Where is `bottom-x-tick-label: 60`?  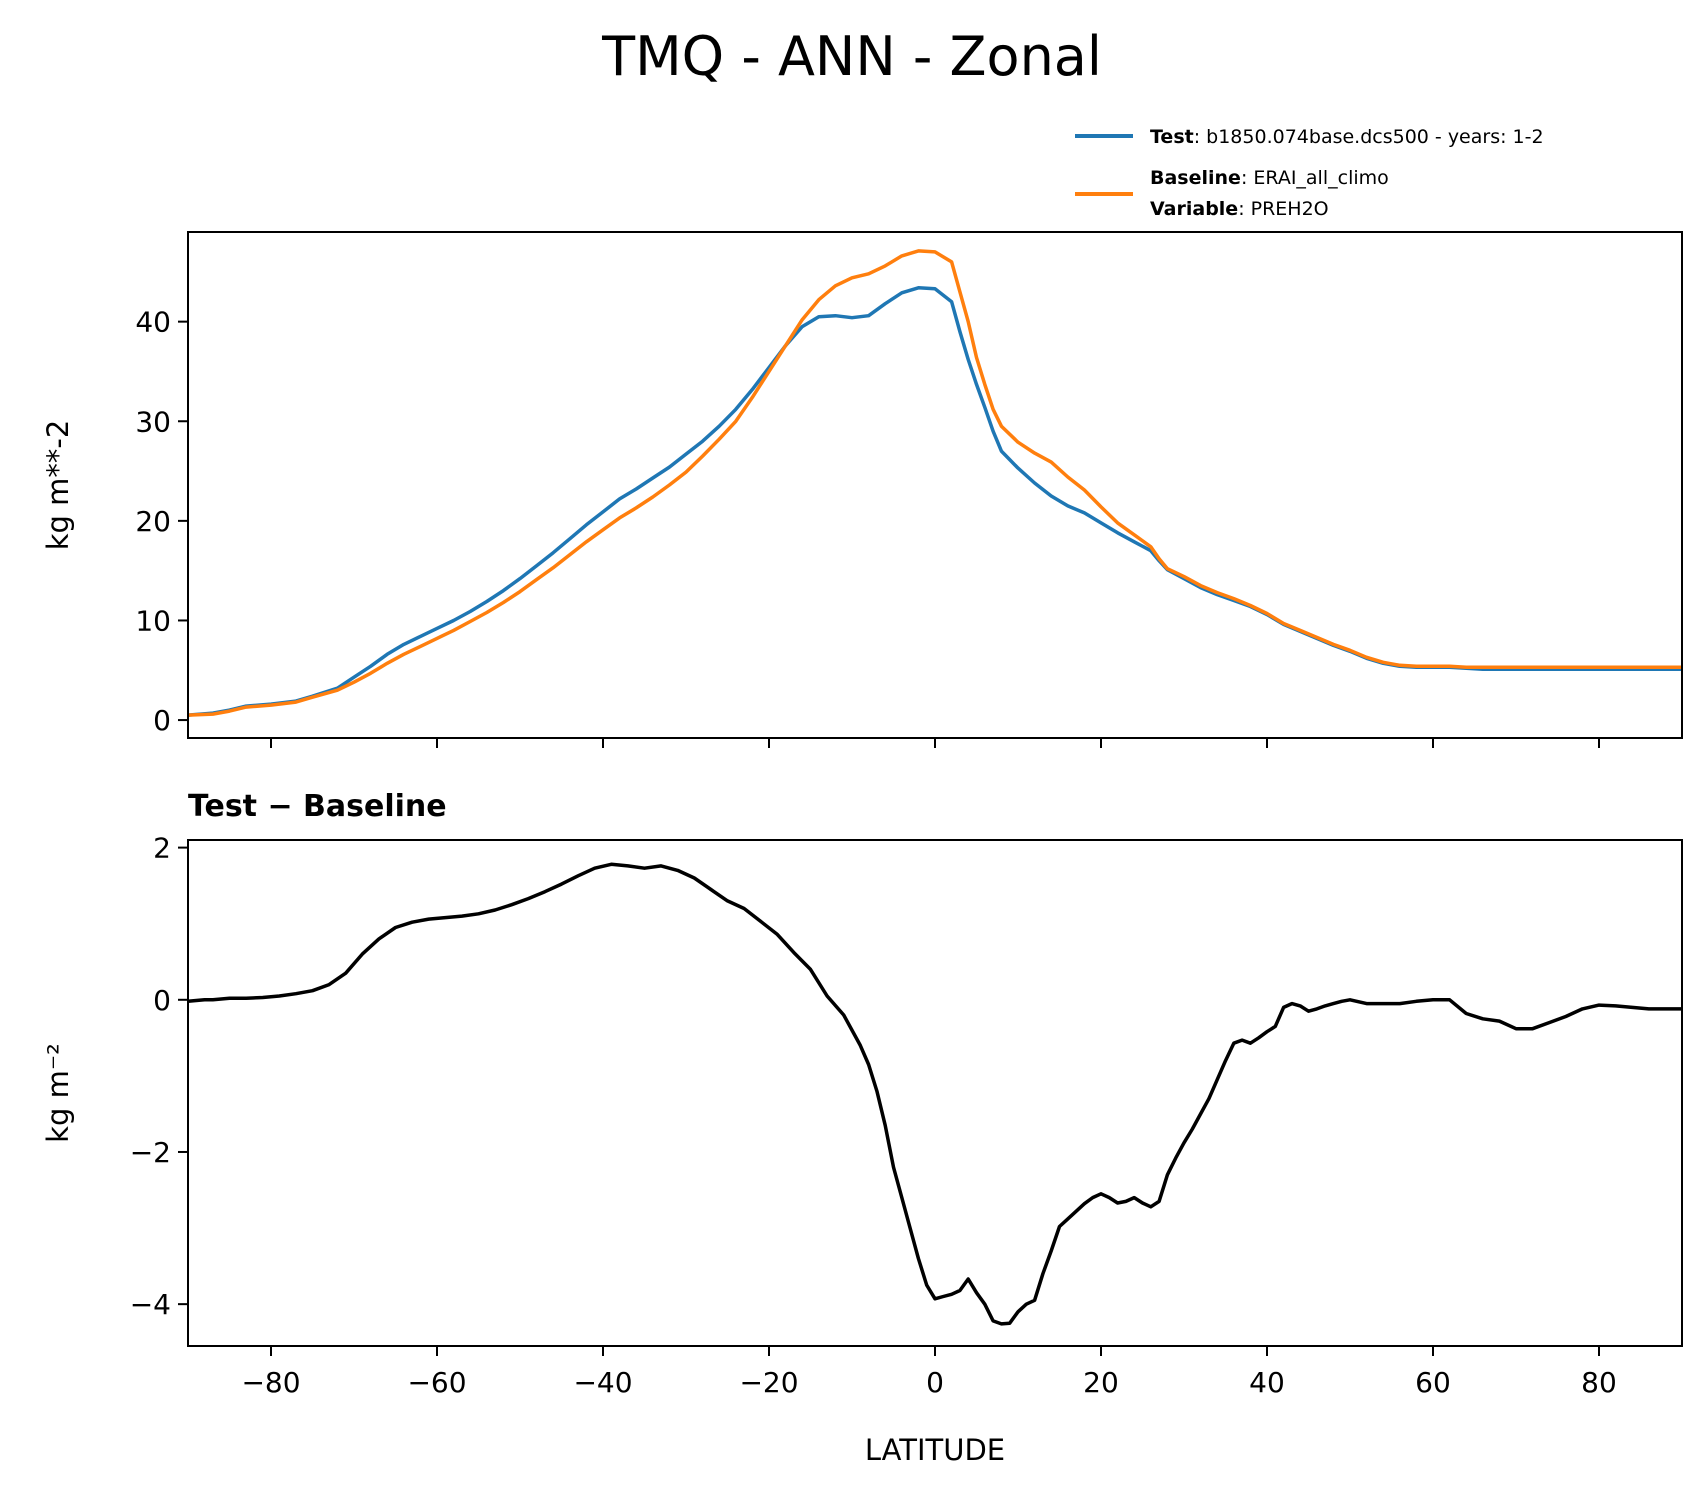 bottom-x-tick-label: 60 is located at coordinates (1433, 1382).